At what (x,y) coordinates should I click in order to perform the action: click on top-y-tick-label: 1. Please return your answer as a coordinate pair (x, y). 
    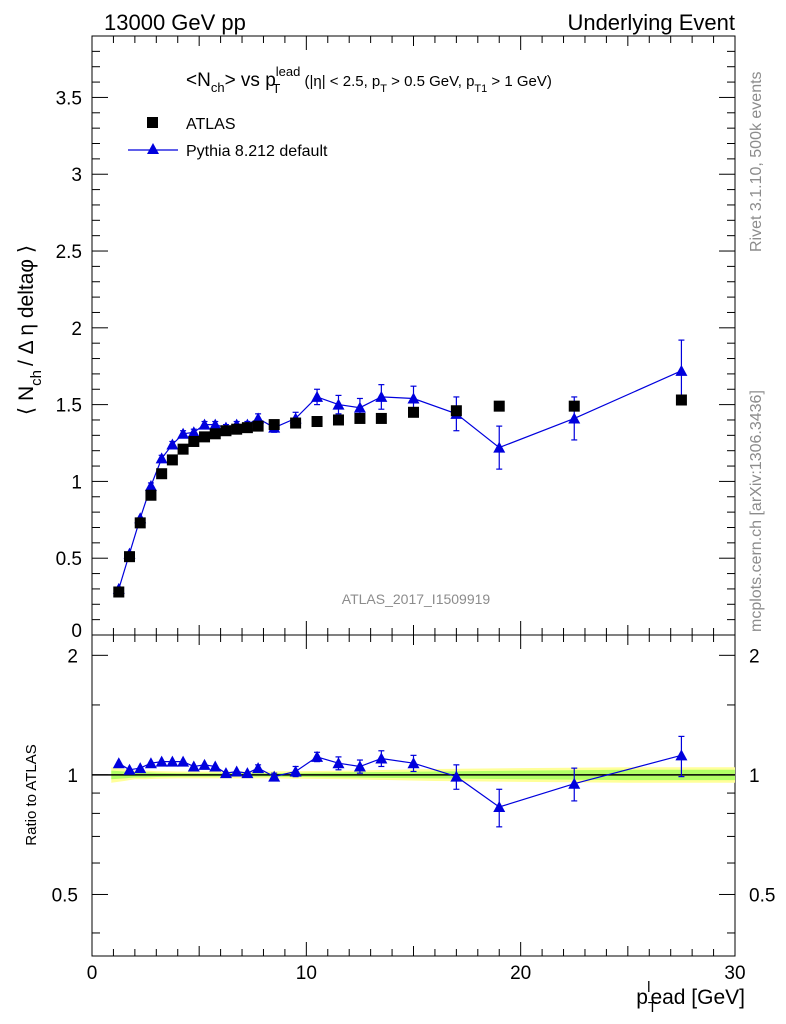
    Looking at the image, I should click on (76, 482).